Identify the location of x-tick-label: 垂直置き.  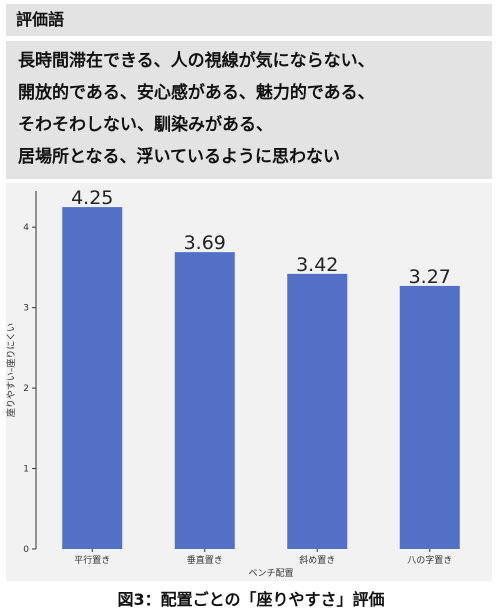
(205, 560).